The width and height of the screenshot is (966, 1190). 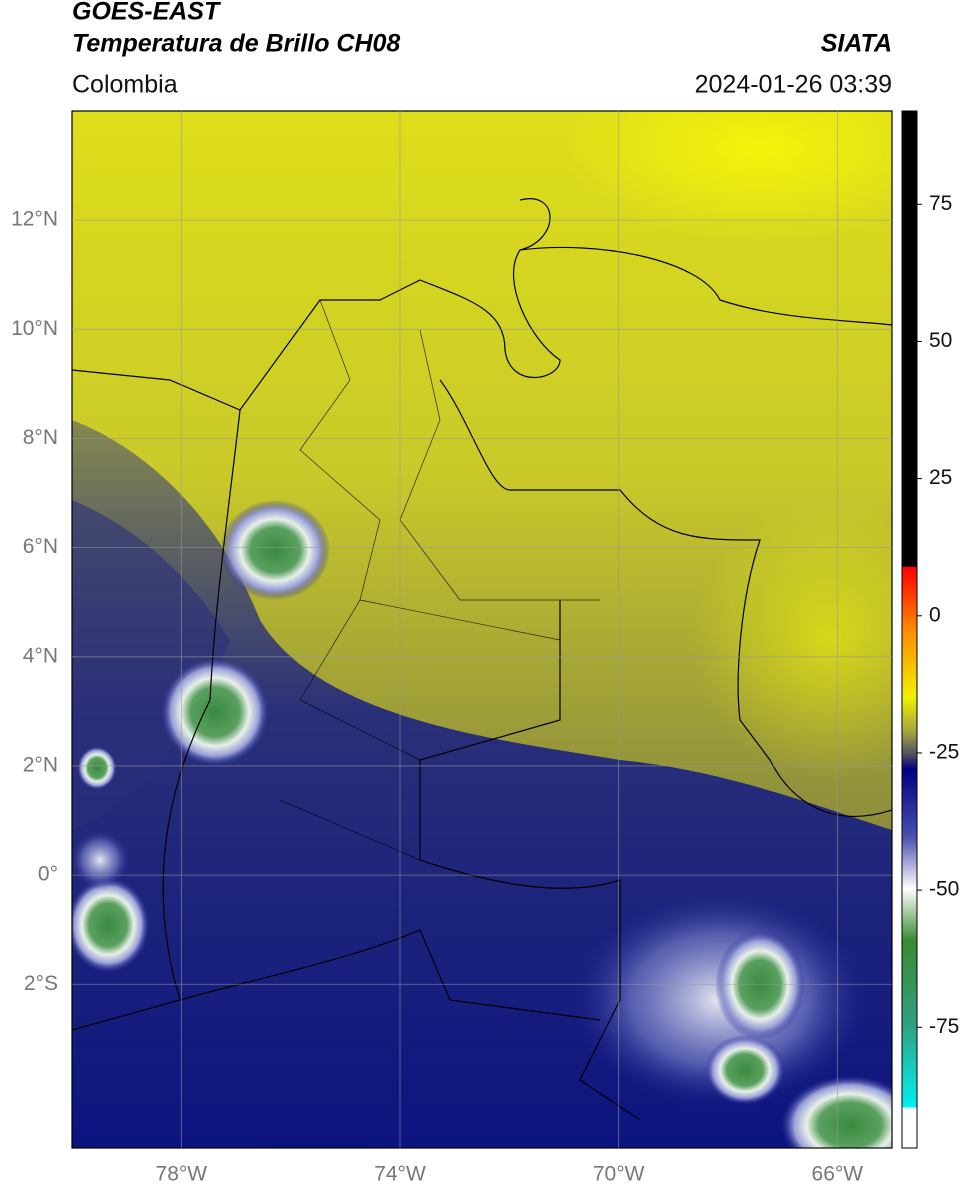 What do you see at coordinates (48, 874) in the screenshot?
I see `y-tick-label: 0°` at bounding box center [48, 874].